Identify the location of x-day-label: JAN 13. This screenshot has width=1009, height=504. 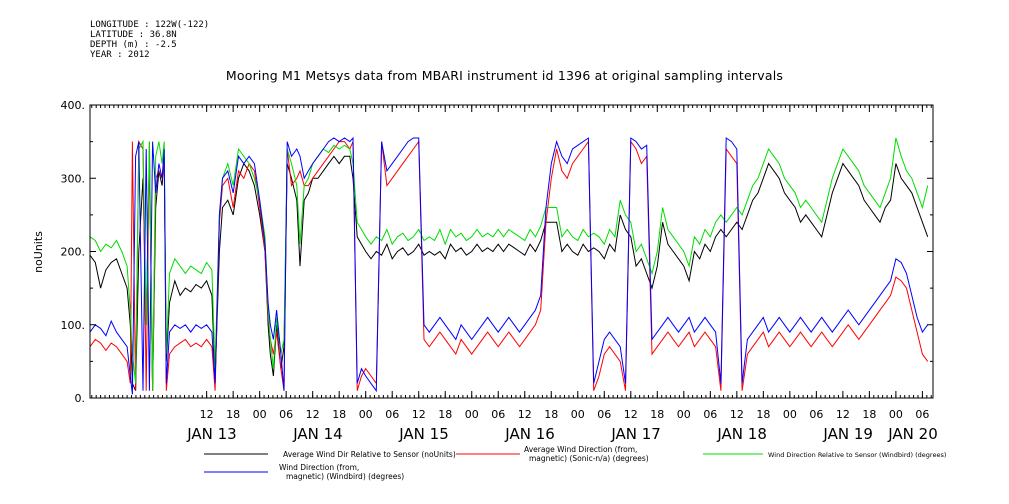
(211, 434).